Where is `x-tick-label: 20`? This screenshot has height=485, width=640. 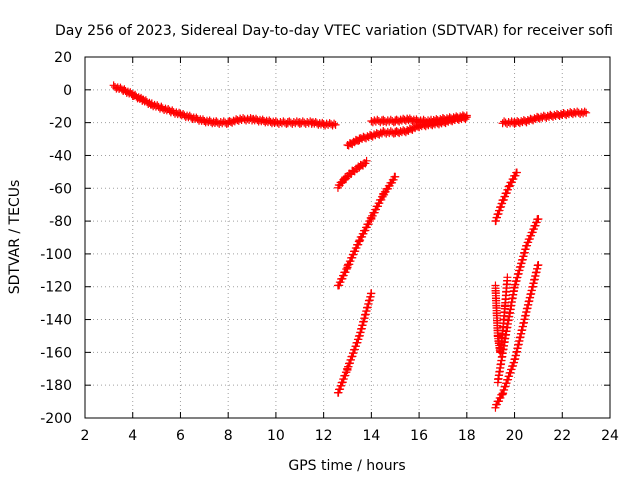
x-tick-label: 20 is located at coordinates (515, 436).